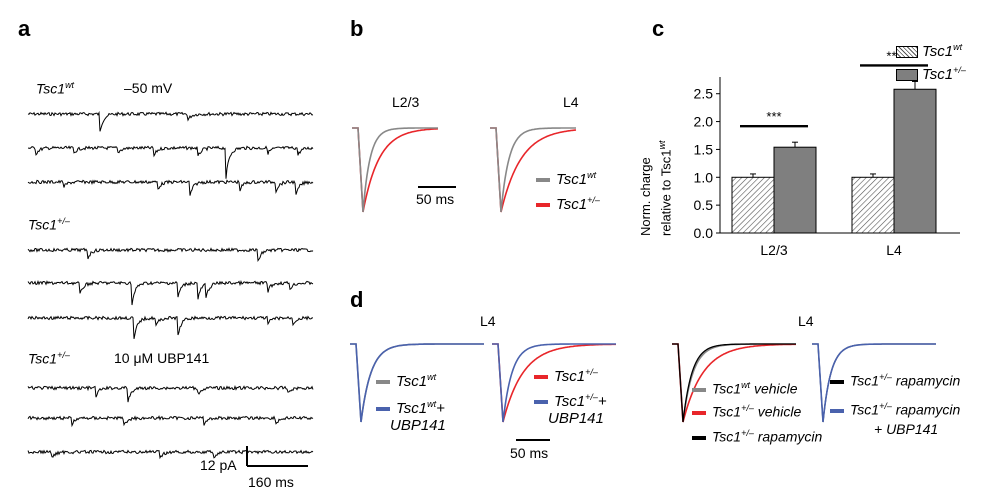  What do you see at coordinates (24, 28) in the screenshot?
I see `panel-label-a: a` at bounding box center [24, 28].